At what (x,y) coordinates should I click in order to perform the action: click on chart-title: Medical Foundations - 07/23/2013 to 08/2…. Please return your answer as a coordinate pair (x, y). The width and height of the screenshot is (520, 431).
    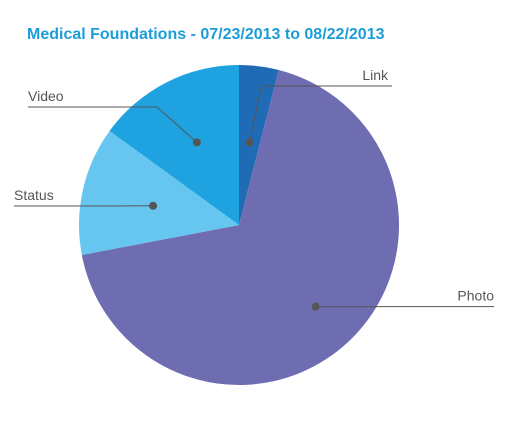
    Looking at the image, I should click on (206, 34).